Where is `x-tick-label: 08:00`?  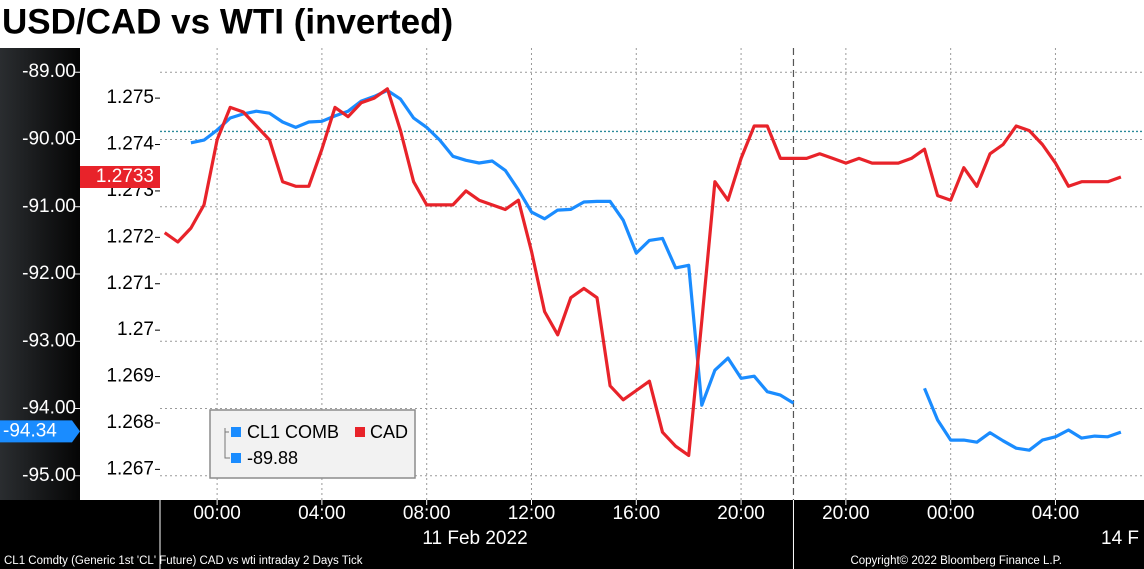 x-tick-label: 08:00 is located at coordinates (427, 513).